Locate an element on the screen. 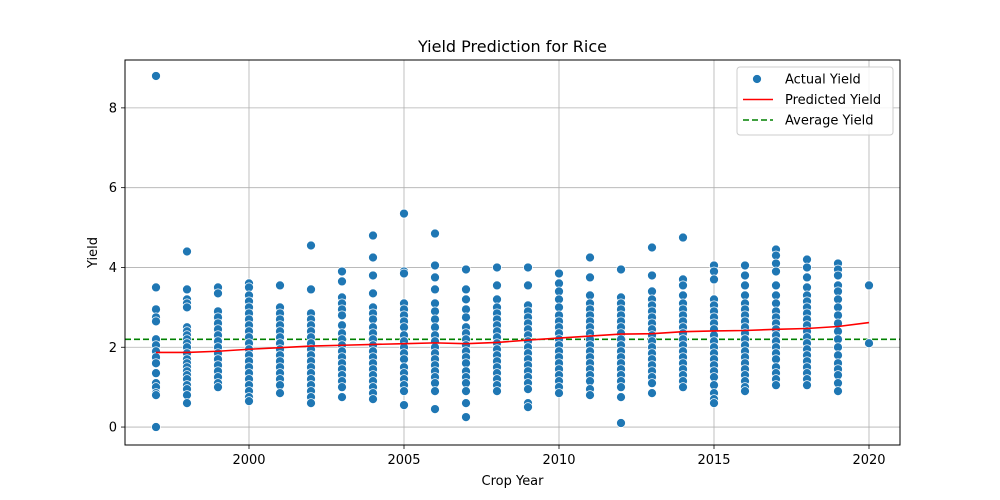 This screenshot has width=1000, height=500. predicted-yield-line is located at coordinates (513, 337).